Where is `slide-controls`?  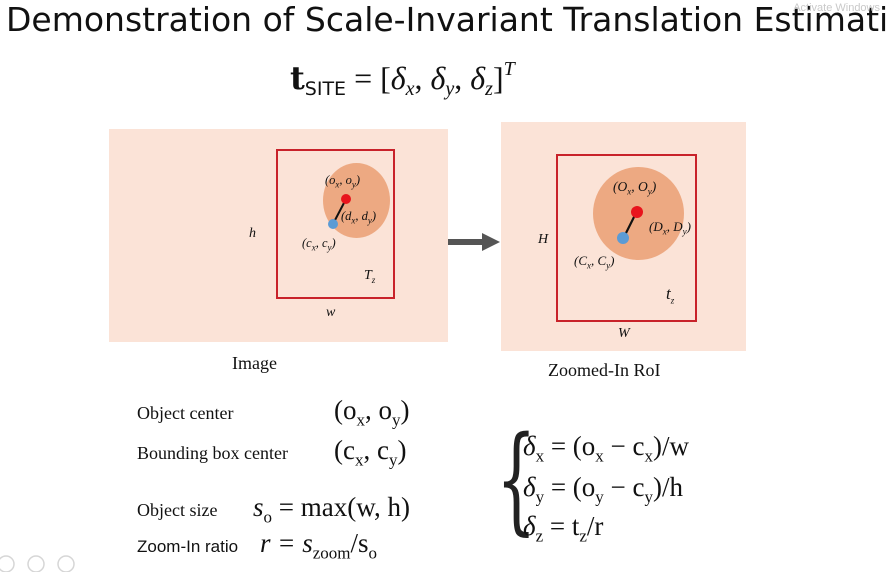 slide-controls is located at coordinates (37, 563).